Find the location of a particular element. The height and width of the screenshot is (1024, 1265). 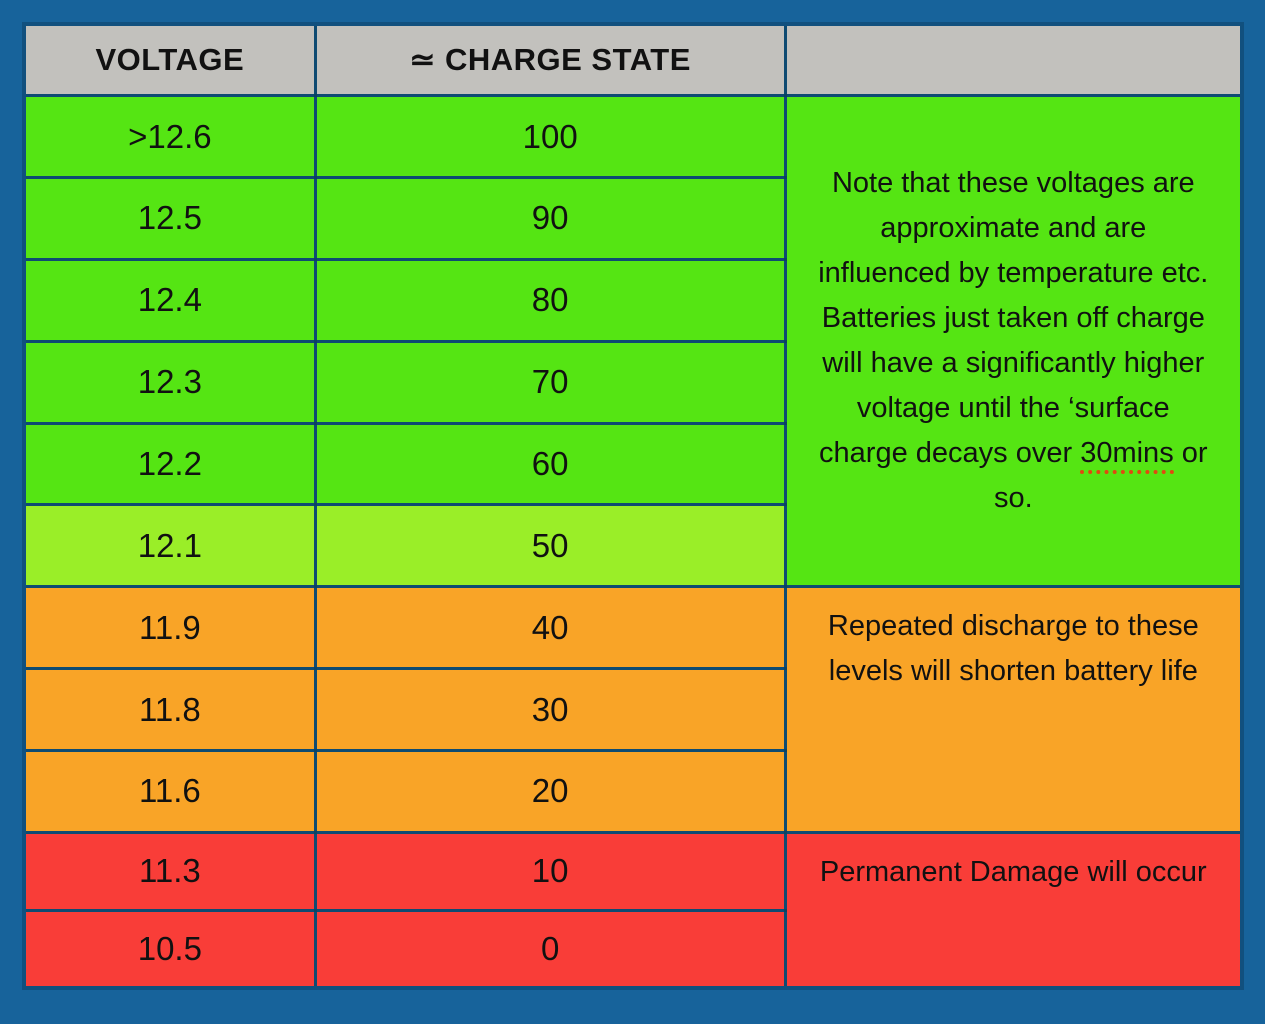

voltage-cell: 11.8 is located at coordinates (169, 709).